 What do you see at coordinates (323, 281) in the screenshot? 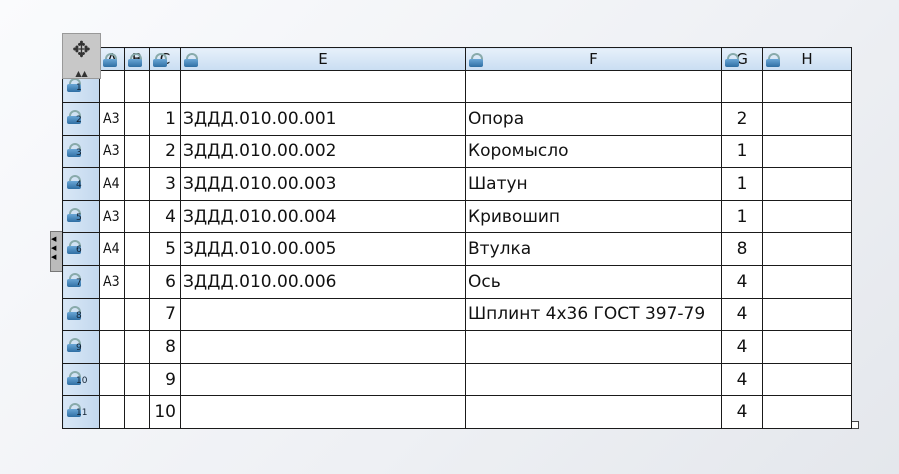
I see `cell-designation: ЗДДД.010.00.006` at bounding box center [323, 281].